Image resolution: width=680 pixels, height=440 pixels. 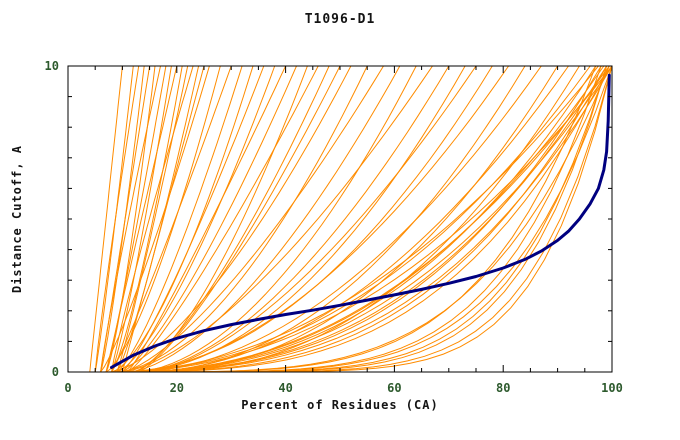 I want to click on y-tick-label: 0, so click(x=55, y=372).